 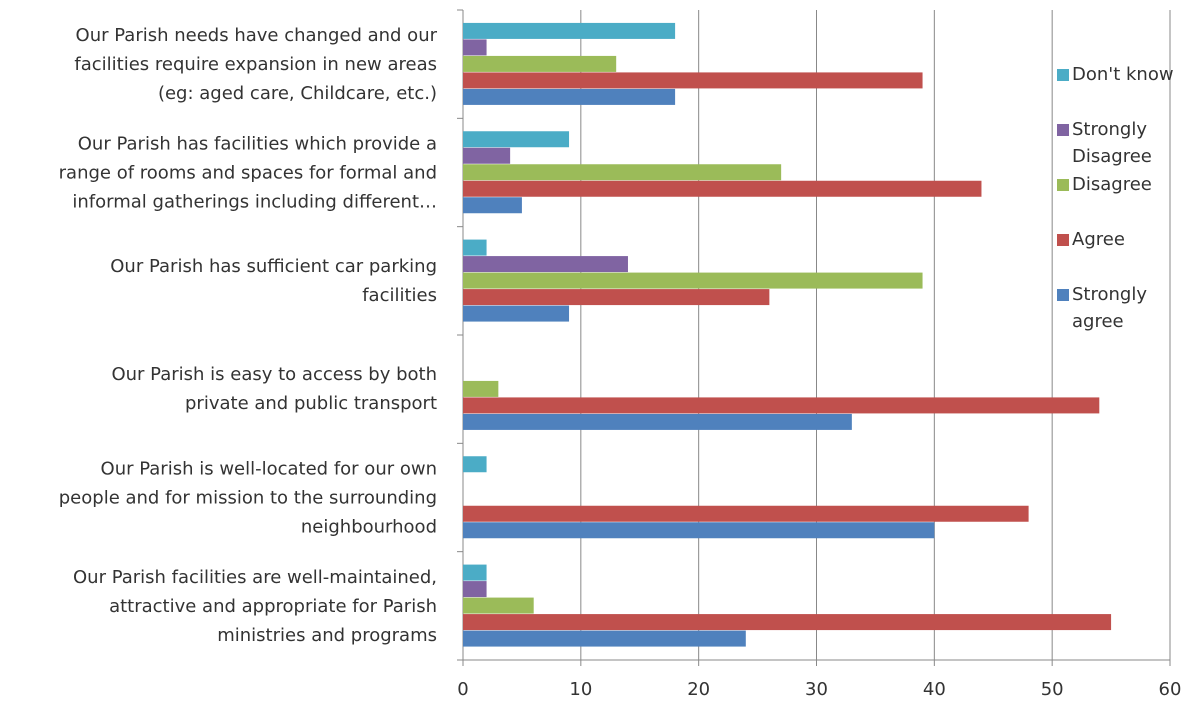 I want to click on x-tick-label: 50, so click(x=1052, y=689).